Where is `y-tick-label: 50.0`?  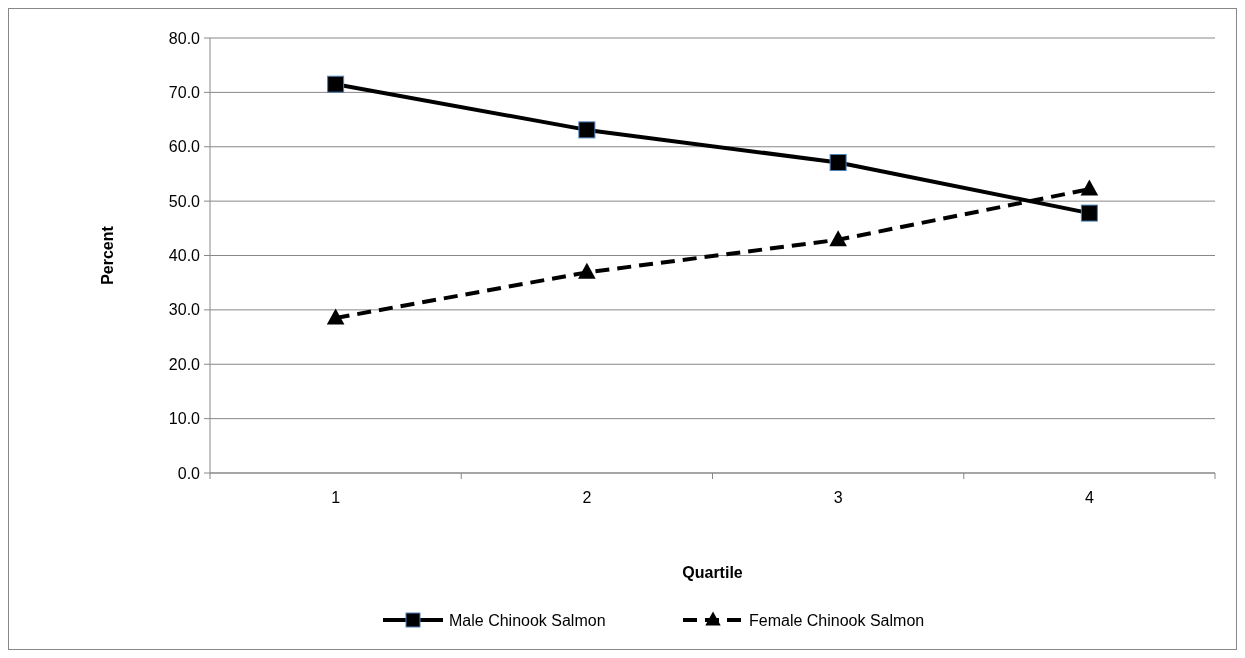
y-tick-label: 50.0 is located at coordinates (184, 201).